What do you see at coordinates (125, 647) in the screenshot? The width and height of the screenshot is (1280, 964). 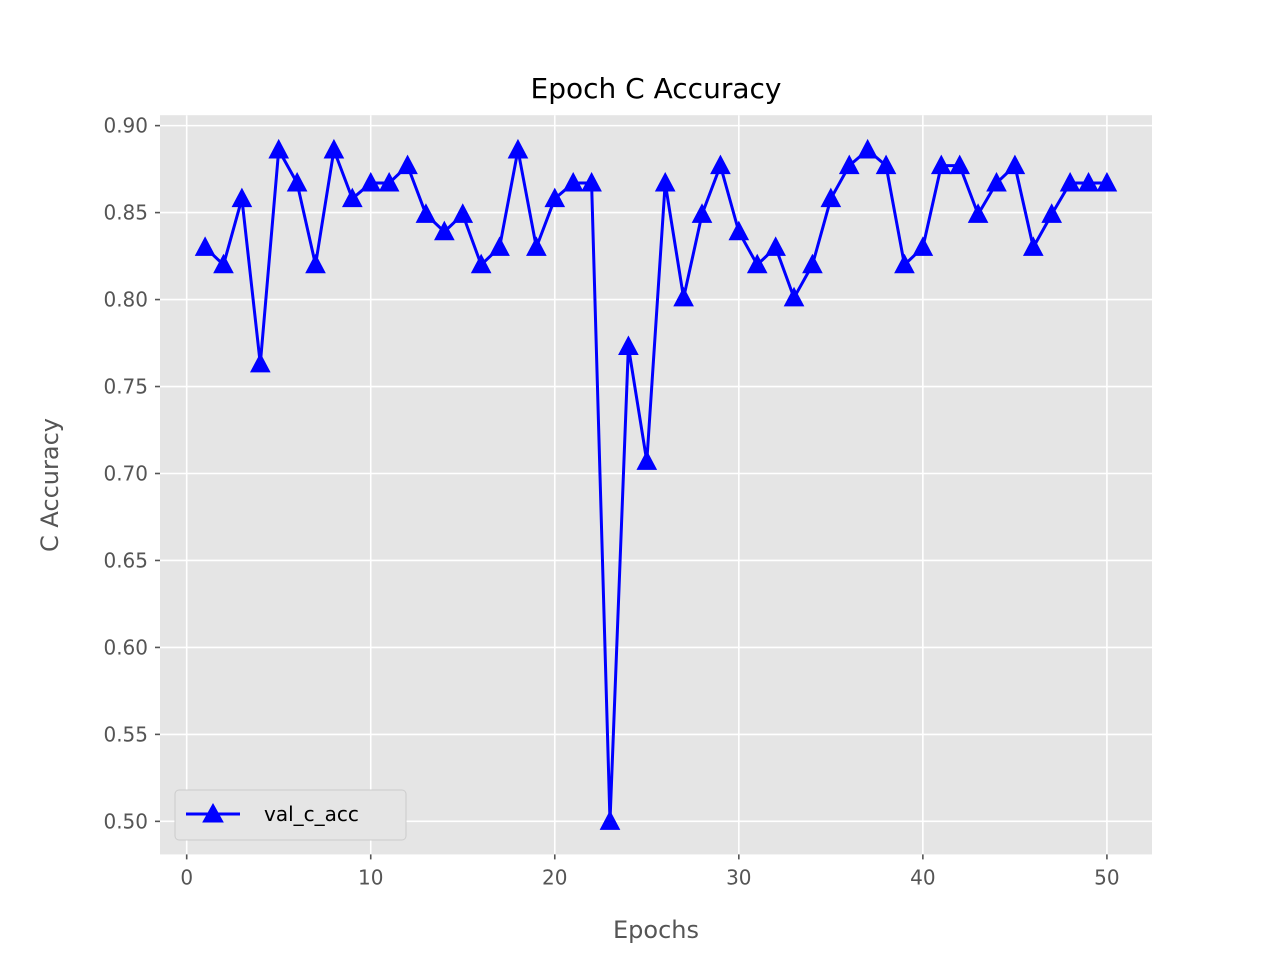 I see `y-tick-label: 0.60` at bounding box center [125, 647].